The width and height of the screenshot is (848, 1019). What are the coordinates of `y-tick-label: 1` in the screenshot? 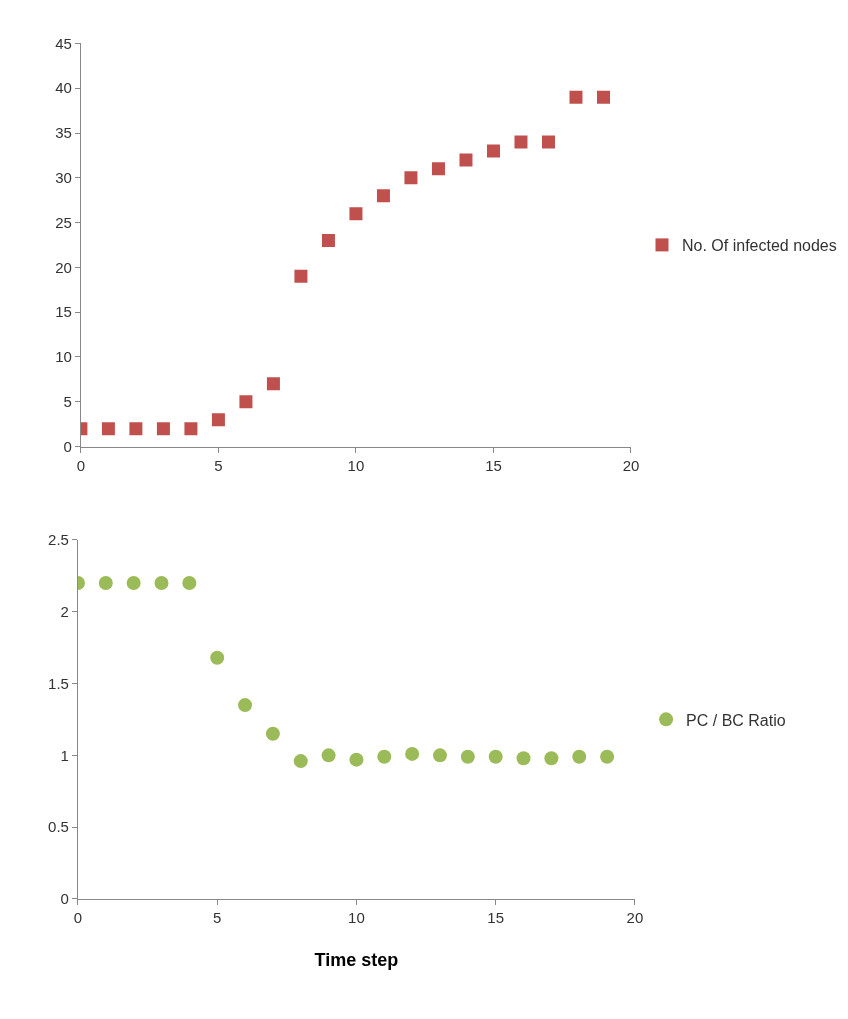 It's located at (64, 755).